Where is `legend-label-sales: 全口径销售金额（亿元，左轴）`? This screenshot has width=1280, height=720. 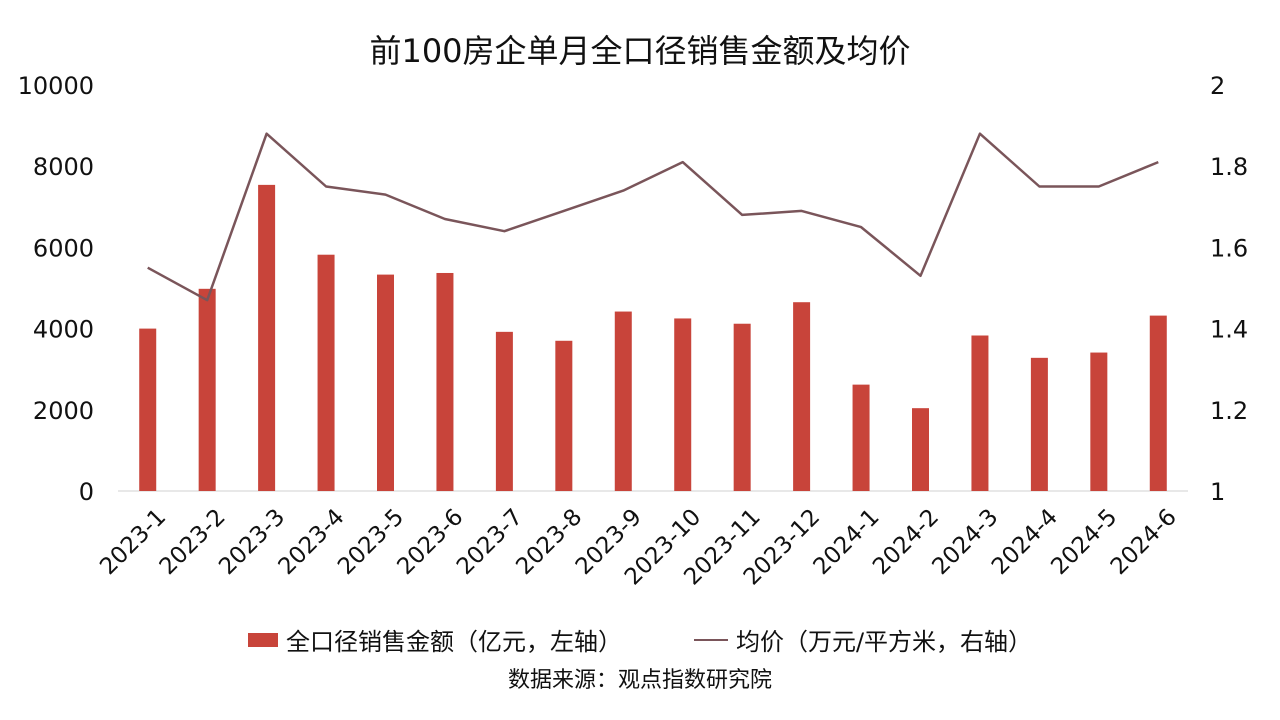
legend-label-sales: 全口径销售金额（亿元，左轴） is located at coordinates (453, 642).